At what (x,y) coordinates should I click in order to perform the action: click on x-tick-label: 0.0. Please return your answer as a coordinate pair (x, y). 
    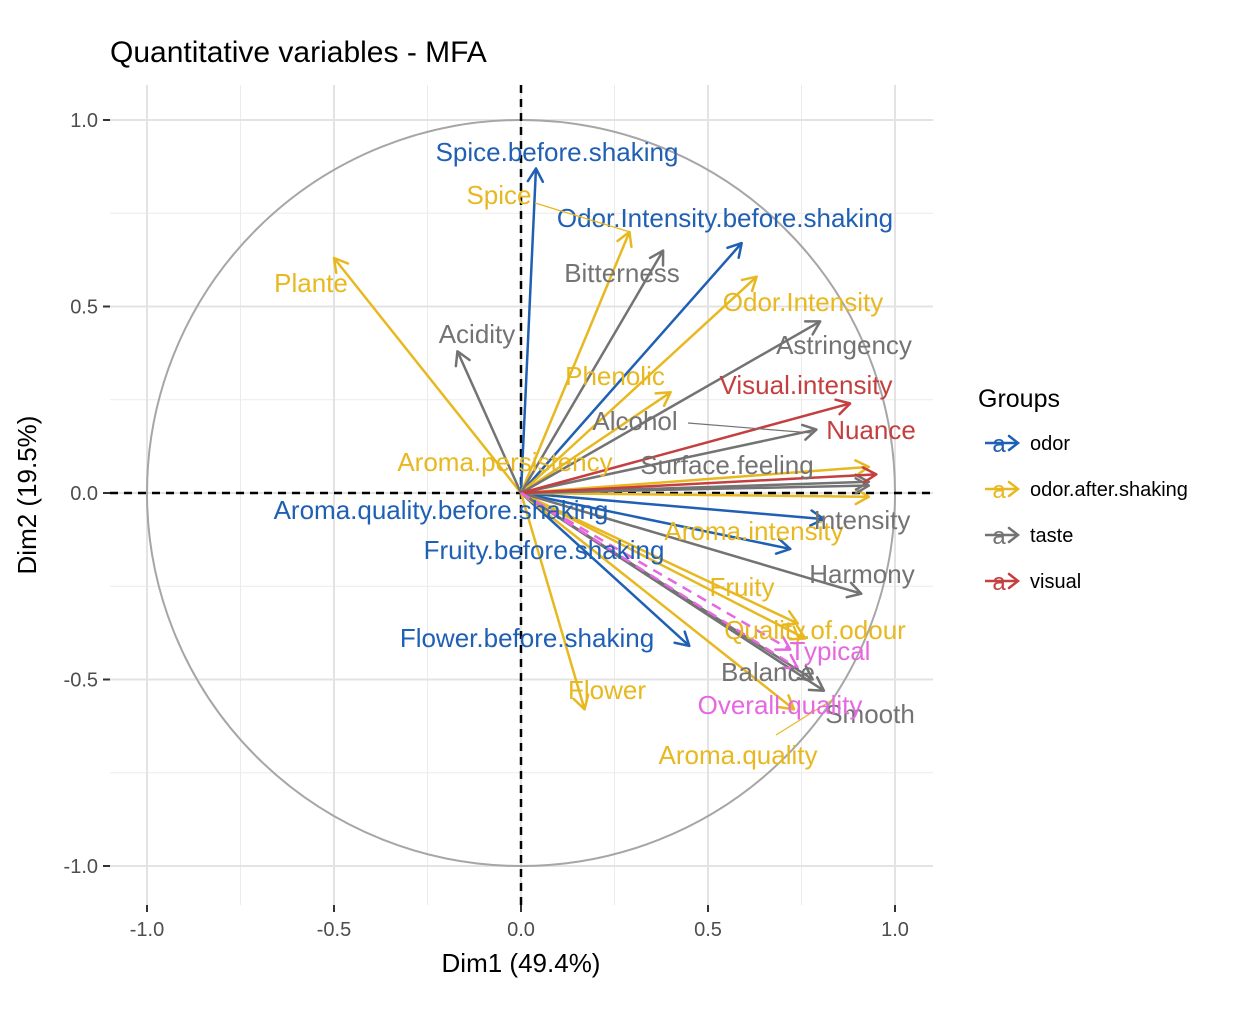
    Looking at the image, I should click on (521, 930).